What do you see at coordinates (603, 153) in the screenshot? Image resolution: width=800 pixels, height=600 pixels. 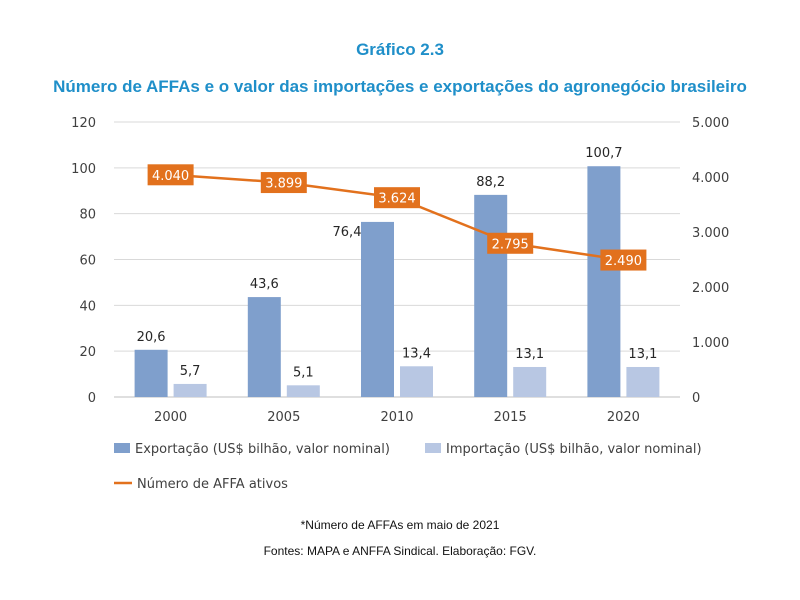 I see `data-label-exportacao: 100,7` at bounding box center [603, 153].